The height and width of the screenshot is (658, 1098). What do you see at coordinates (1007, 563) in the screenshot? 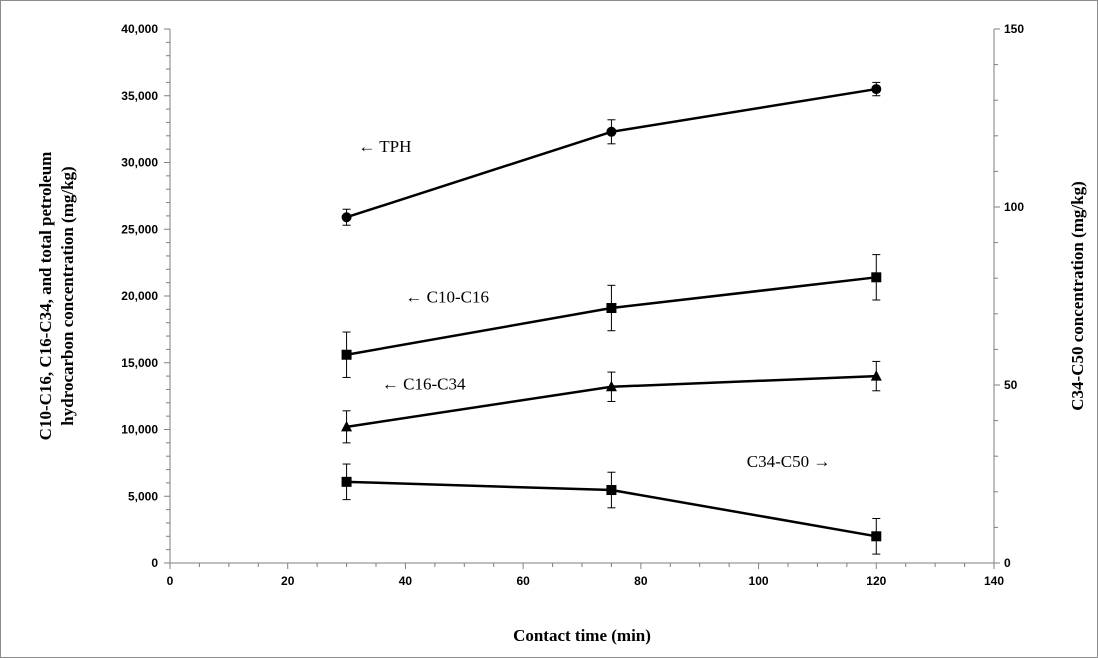
I see `y-right-tick-label: 0` at bounding box center [1007, 563].